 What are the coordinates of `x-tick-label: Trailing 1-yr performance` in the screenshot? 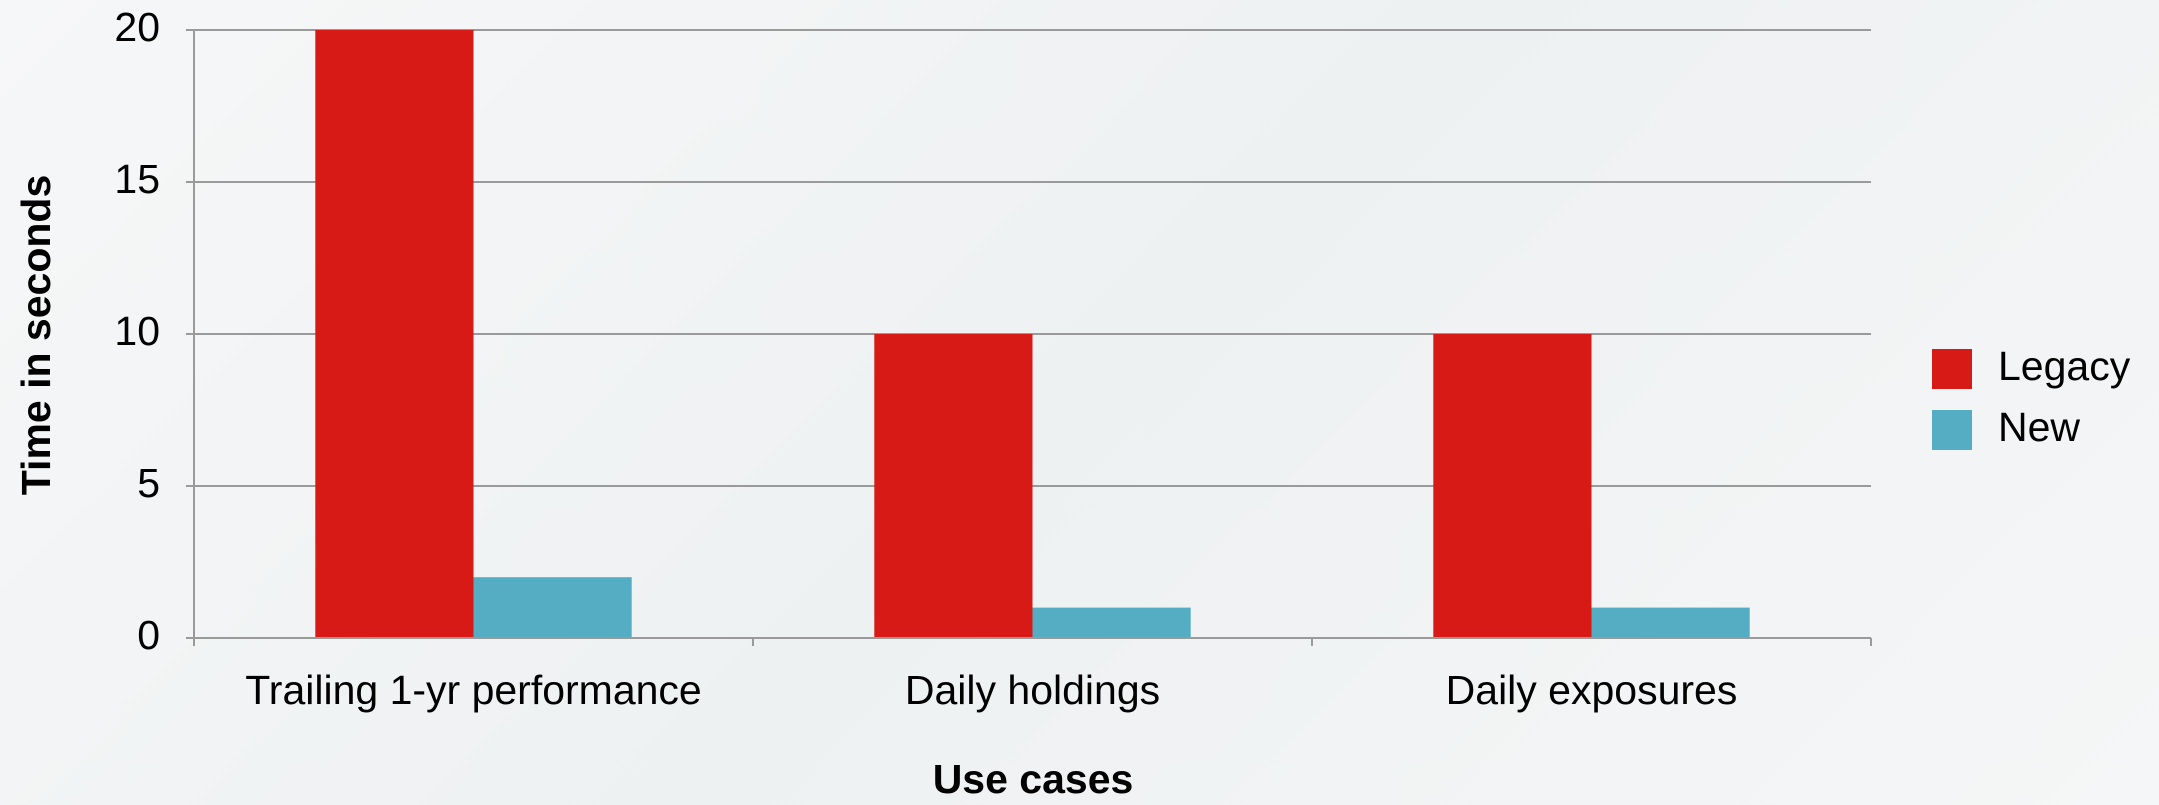 It's located at (473, 690).